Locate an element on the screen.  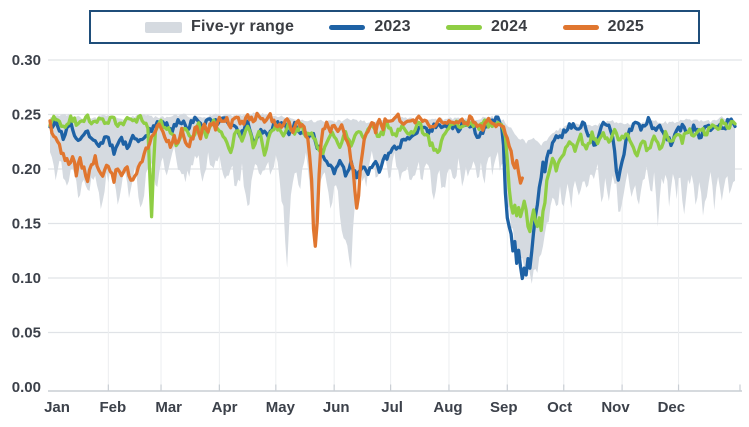
legend-label-2025: 2025 is located at coordinates (625, 26).